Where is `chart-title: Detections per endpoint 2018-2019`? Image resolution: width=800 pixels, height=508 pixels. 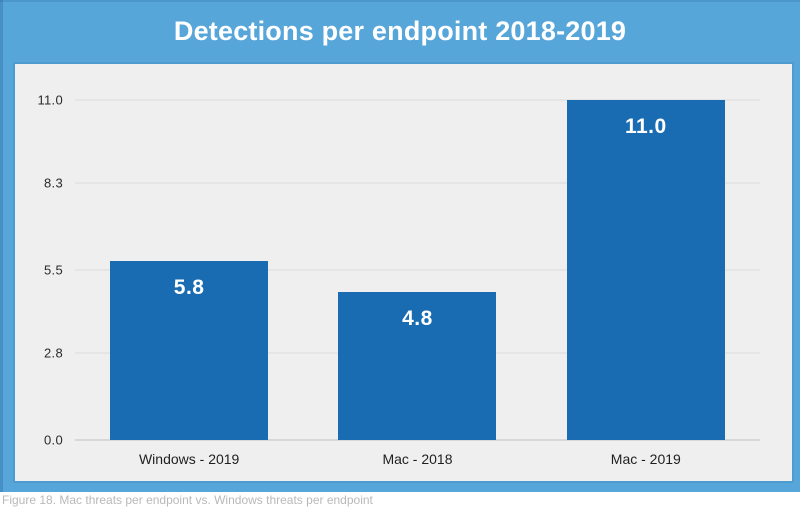
chart-title: Detections per endpoint 2018-2019 is located at coordinates (400, 31).